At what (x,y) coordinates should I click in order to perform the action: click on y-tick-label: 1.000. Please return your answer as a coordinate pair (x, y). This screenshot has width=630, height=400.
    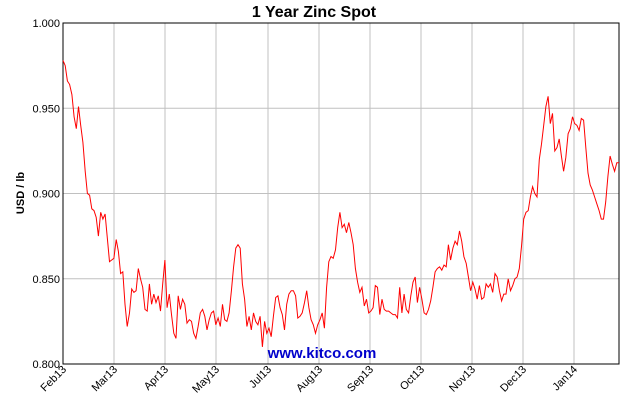
    Looking at the image, I should click on (46, 24).